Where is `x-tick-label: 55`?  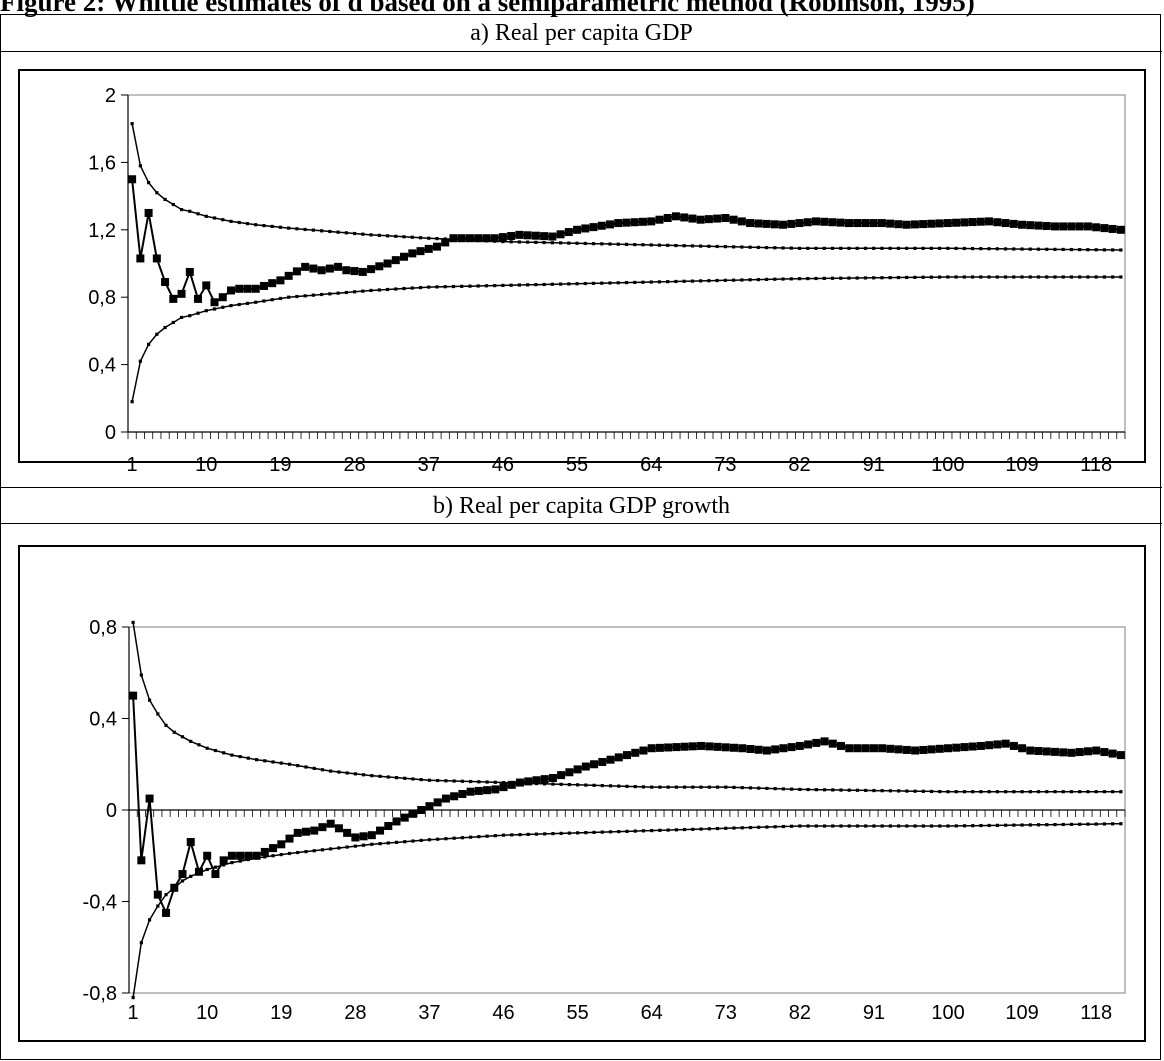 x-tick-label: 55 is located at coordinates (577, 465).